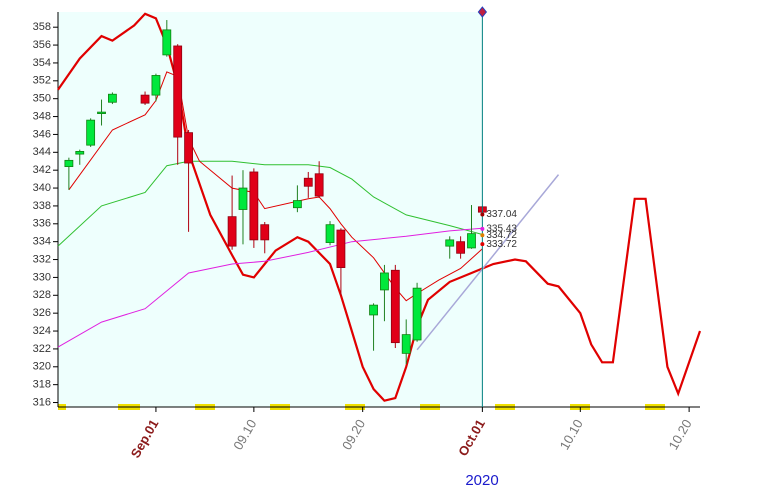  I want to click on y-tick-label: 356, so click(42, 45).